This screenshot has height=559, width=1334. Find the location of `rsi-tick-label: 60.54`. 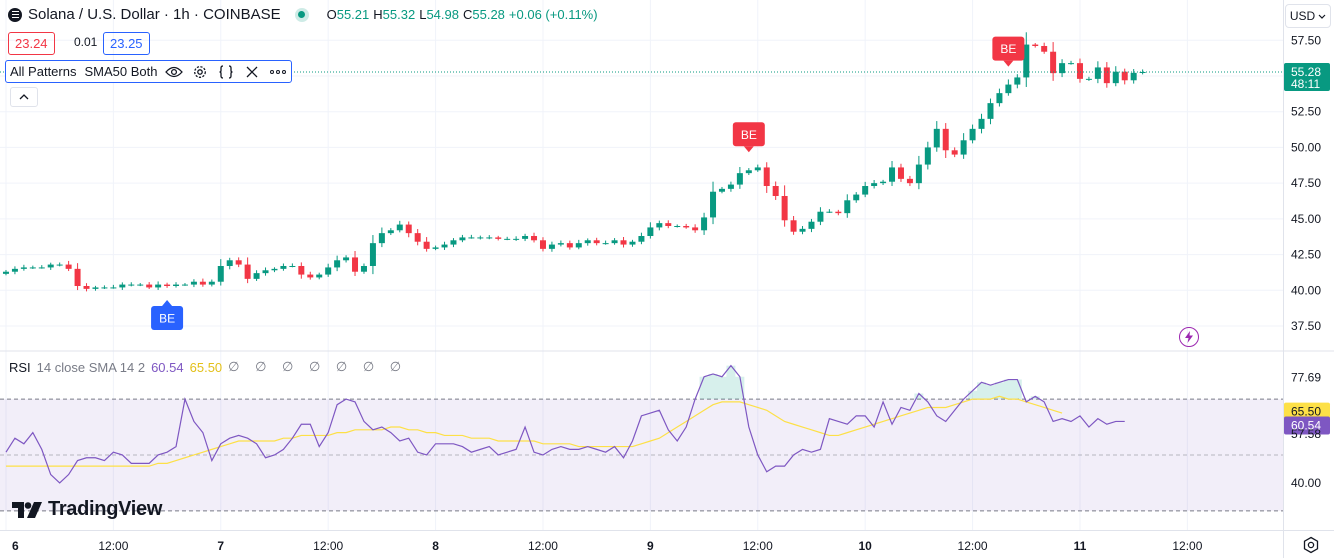

rsi-tick-label: 60.54 is located at coordinates (1306, 426).